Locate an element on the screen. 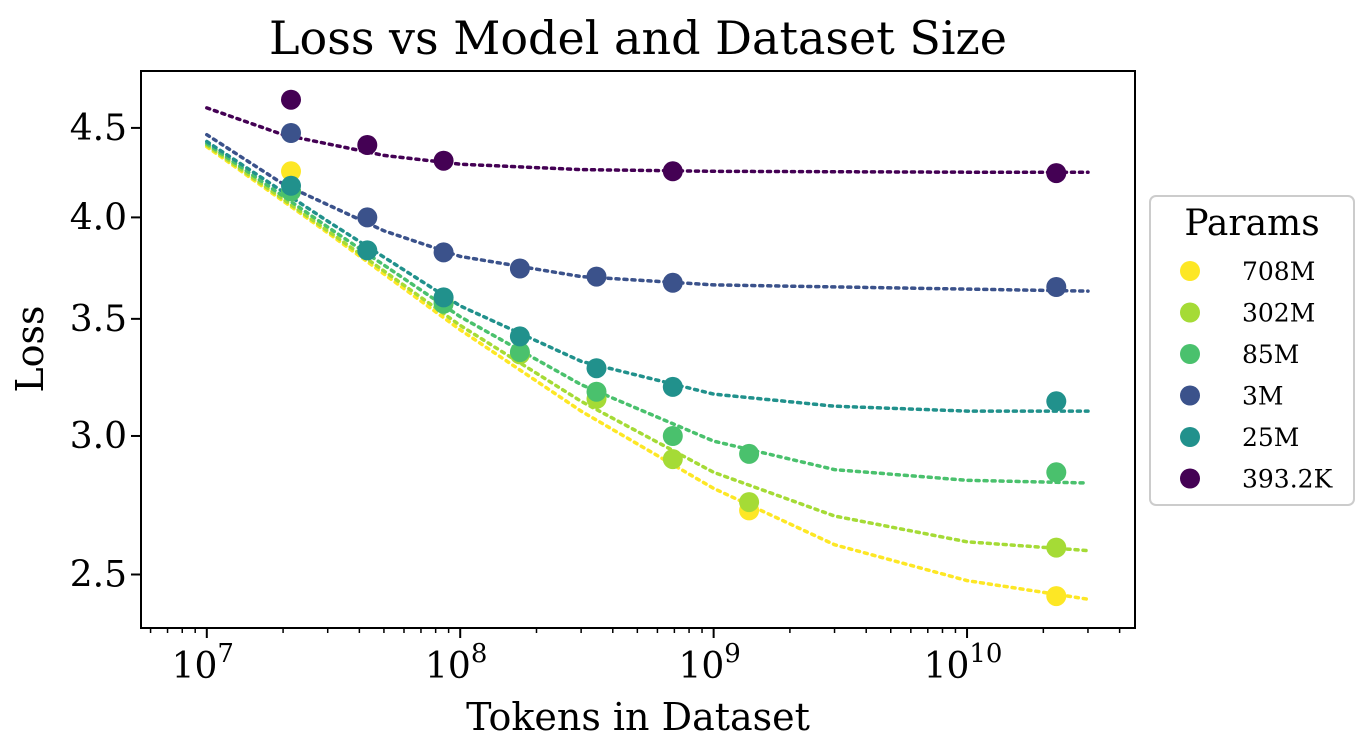 The image size is (1372, 756). legend-label-393.2K: 393.2K is located at coordinates (1288, 479).